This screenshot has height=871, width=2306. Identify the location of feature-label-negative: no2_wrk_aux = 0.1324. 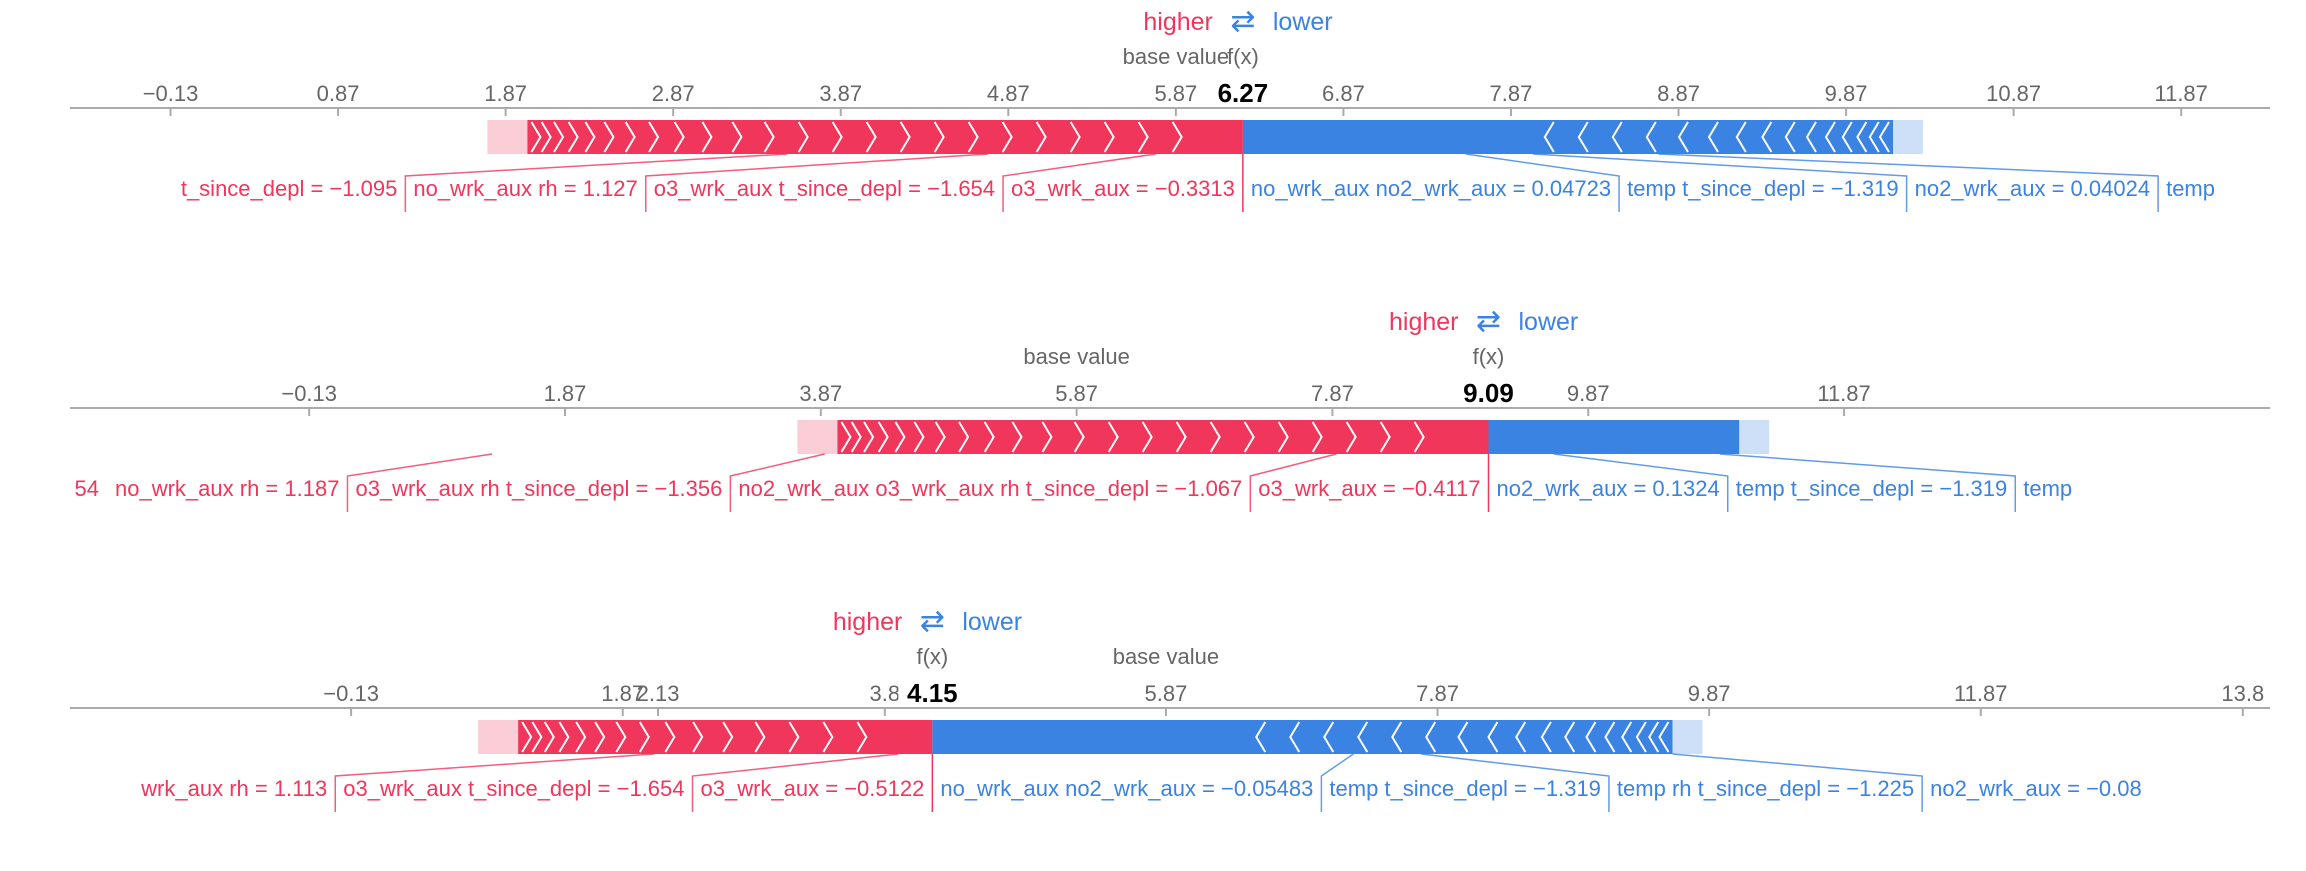
(1607, 488).